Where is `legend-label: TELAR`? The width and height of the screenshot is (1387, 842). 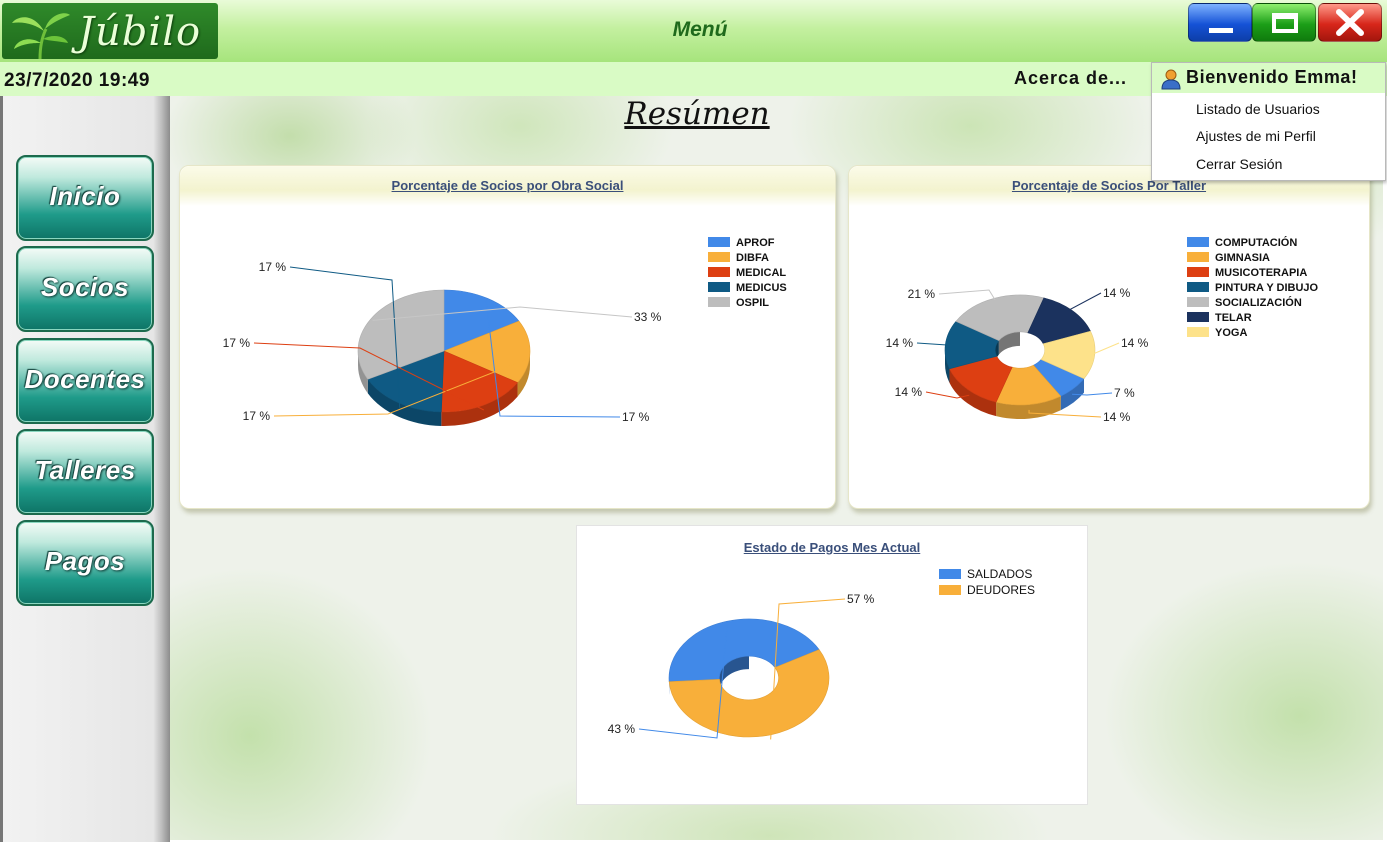 legend-label: TELAR is located at coordinates (1233, 318).